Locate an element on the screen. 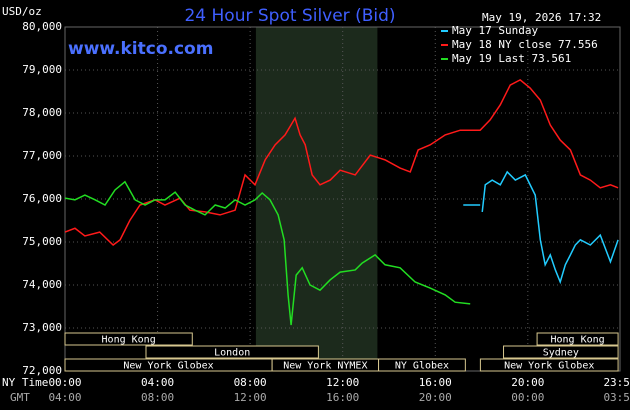 This screenshot has width=630, height=410. y-tick-label: 78,000 is located at coordinates (42, 112).